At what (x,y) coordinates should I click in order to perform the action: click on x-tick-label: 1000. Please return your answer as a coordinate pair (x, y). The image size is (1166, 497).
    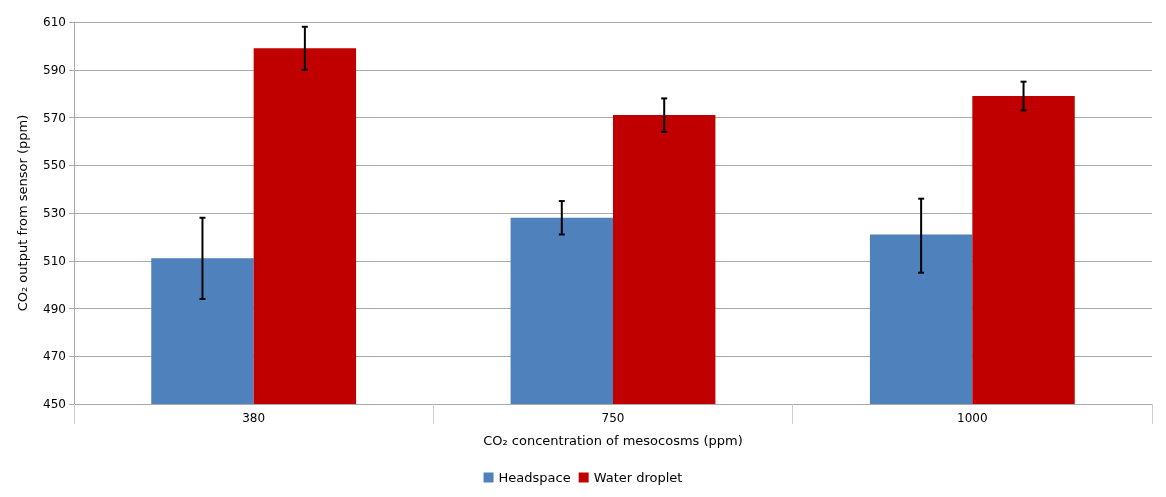
    Looking at the image, I should click on (972, 418).